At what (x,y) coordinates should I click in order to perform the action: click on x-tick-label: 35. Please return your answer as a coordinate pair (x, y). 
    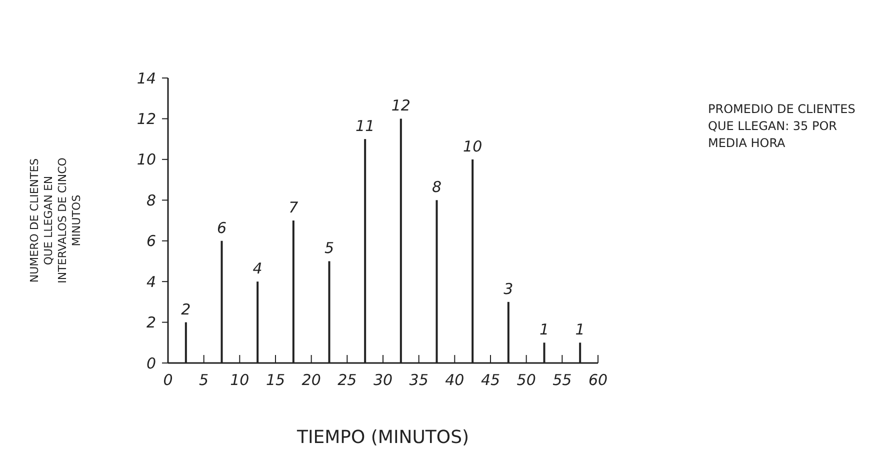
    Looking at the image, I should click on (418, 380).